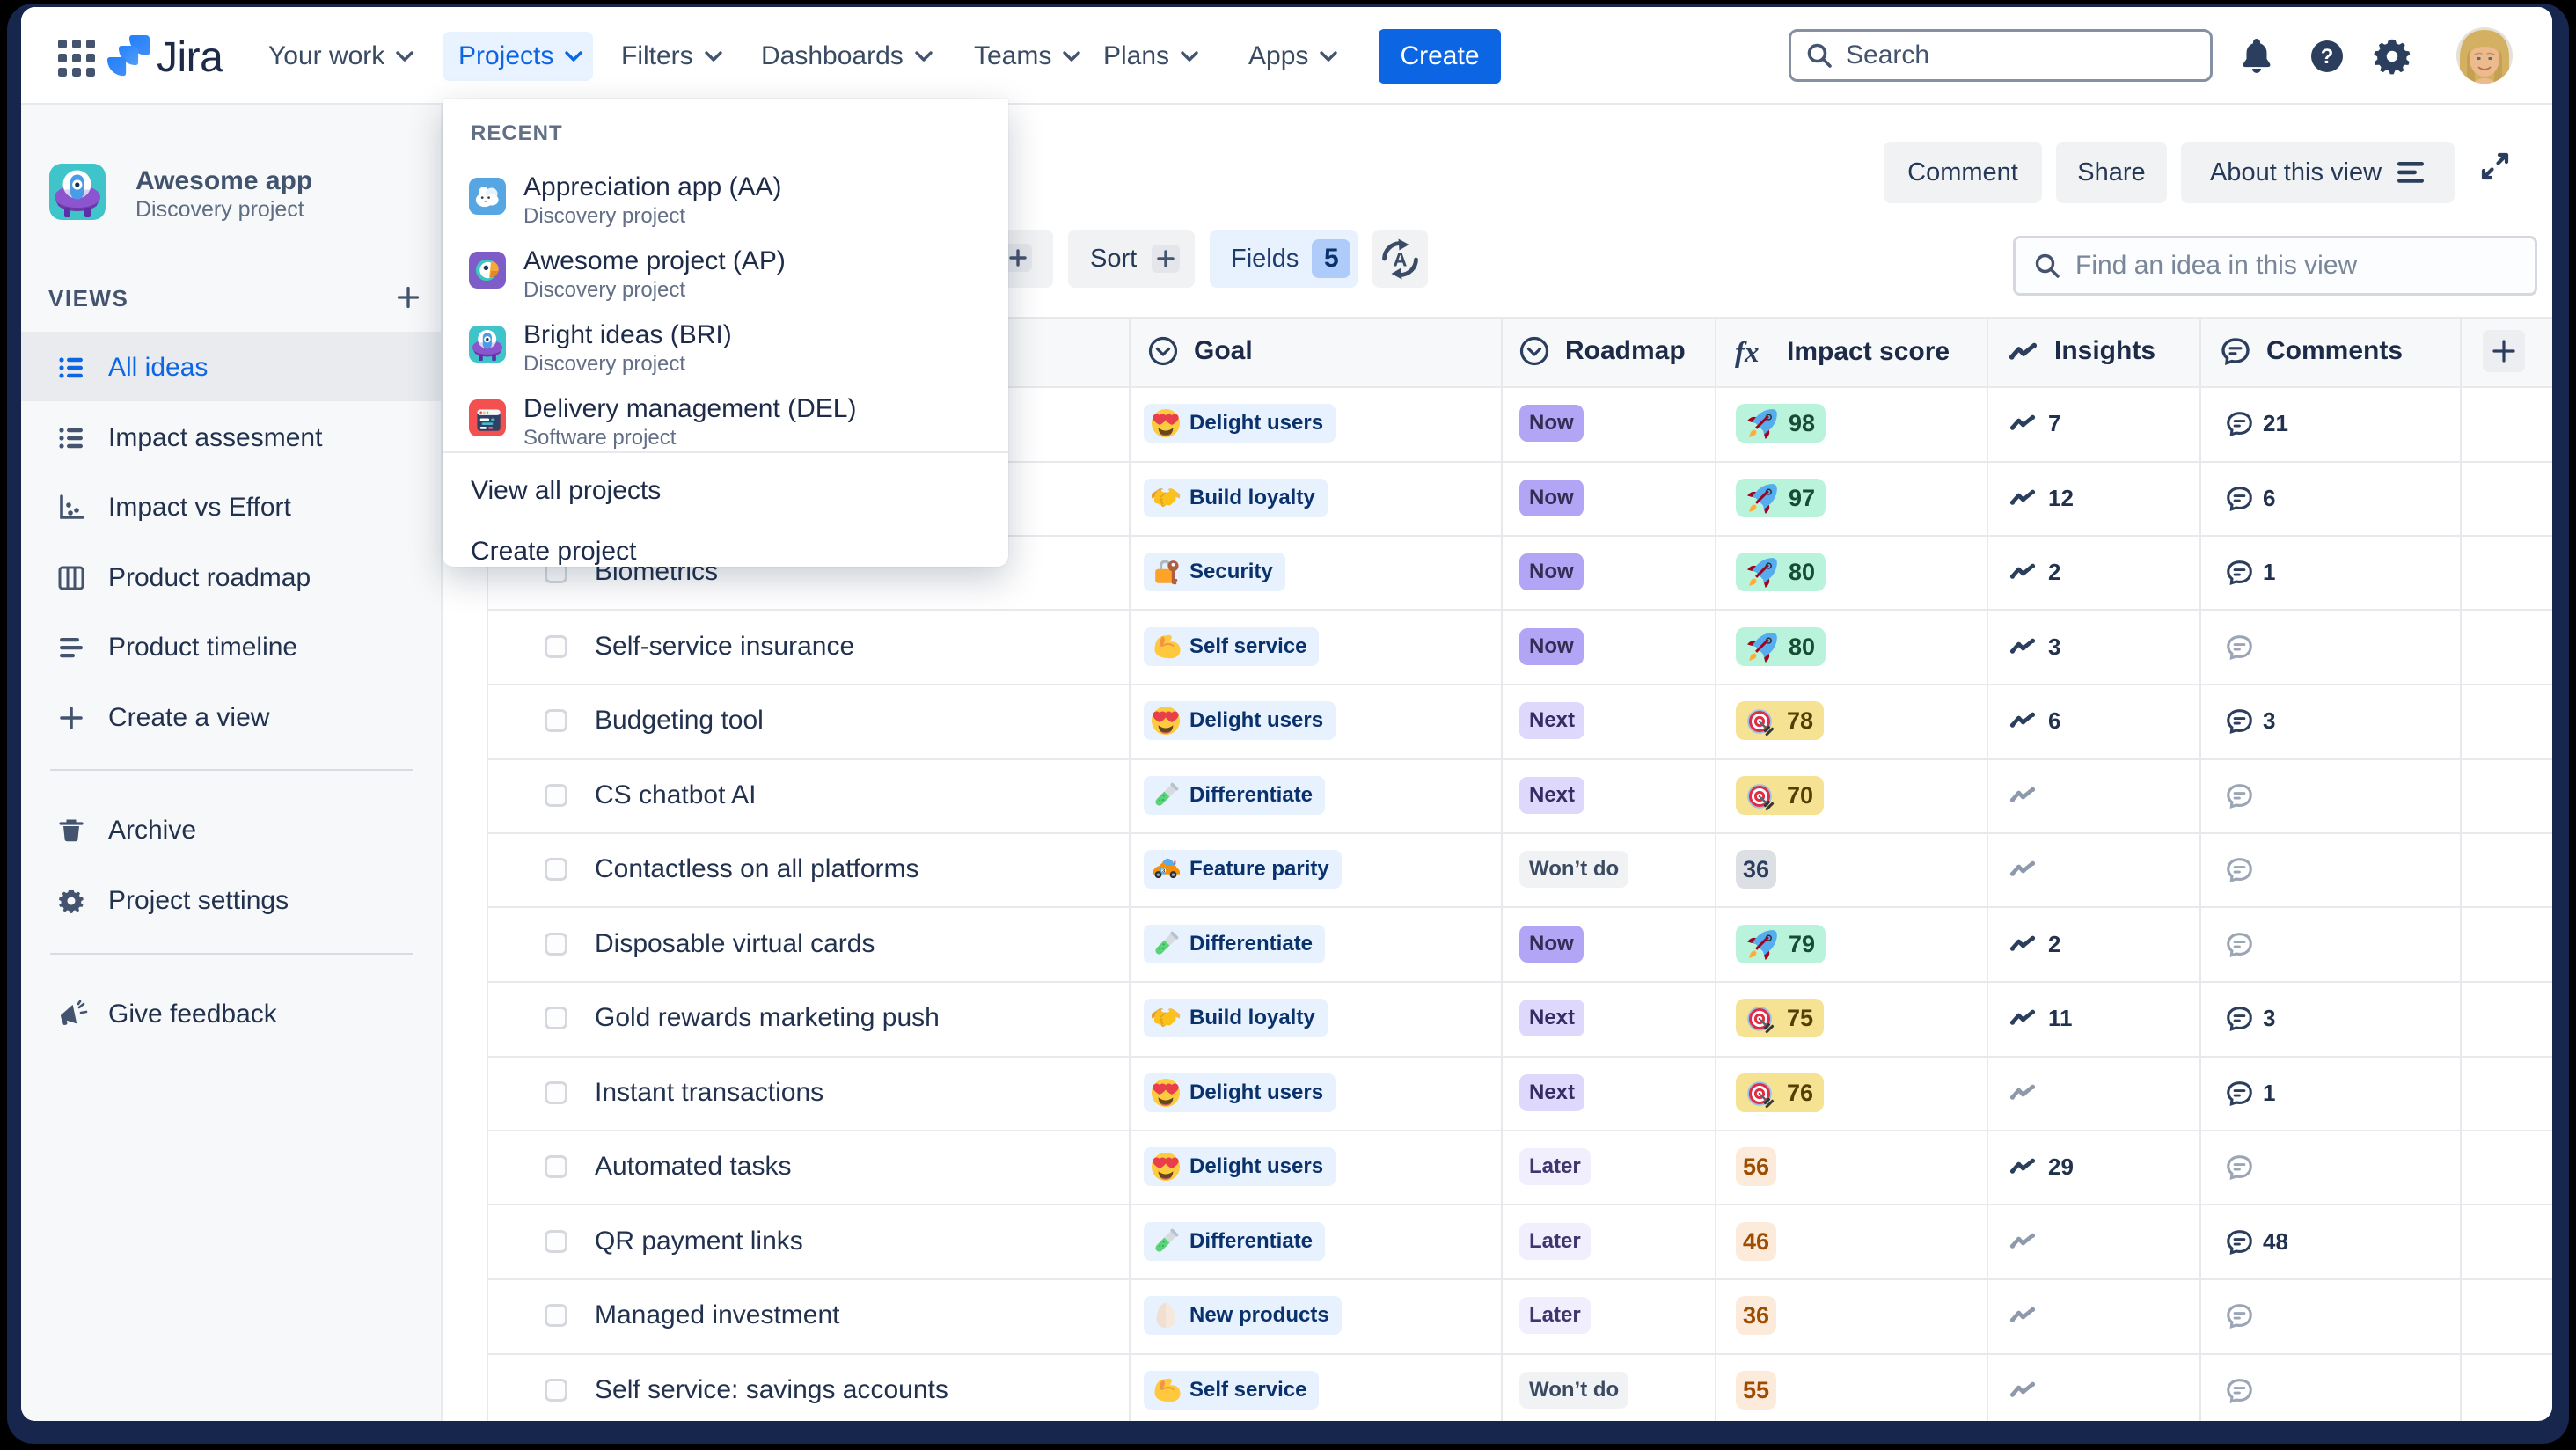  Describe the element at coordinates (1163, 871) in the screenshot. I see `svg-text: 3` at that location.